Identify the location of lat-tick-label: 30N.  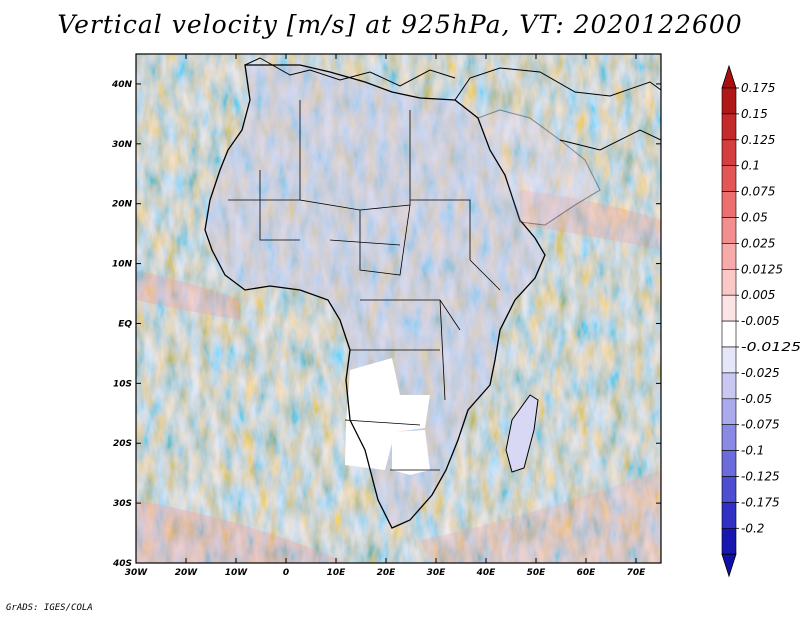
(122, 145).